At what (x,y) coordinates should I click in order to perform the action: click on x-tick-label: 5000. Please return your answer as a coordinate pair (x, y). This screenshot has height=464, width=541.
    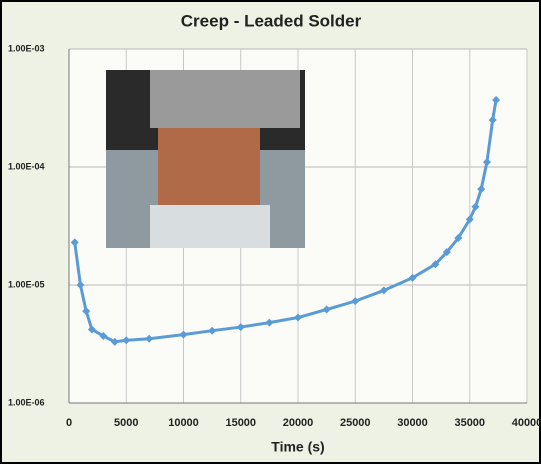
    Looking at the image, I should click on (126, 423).